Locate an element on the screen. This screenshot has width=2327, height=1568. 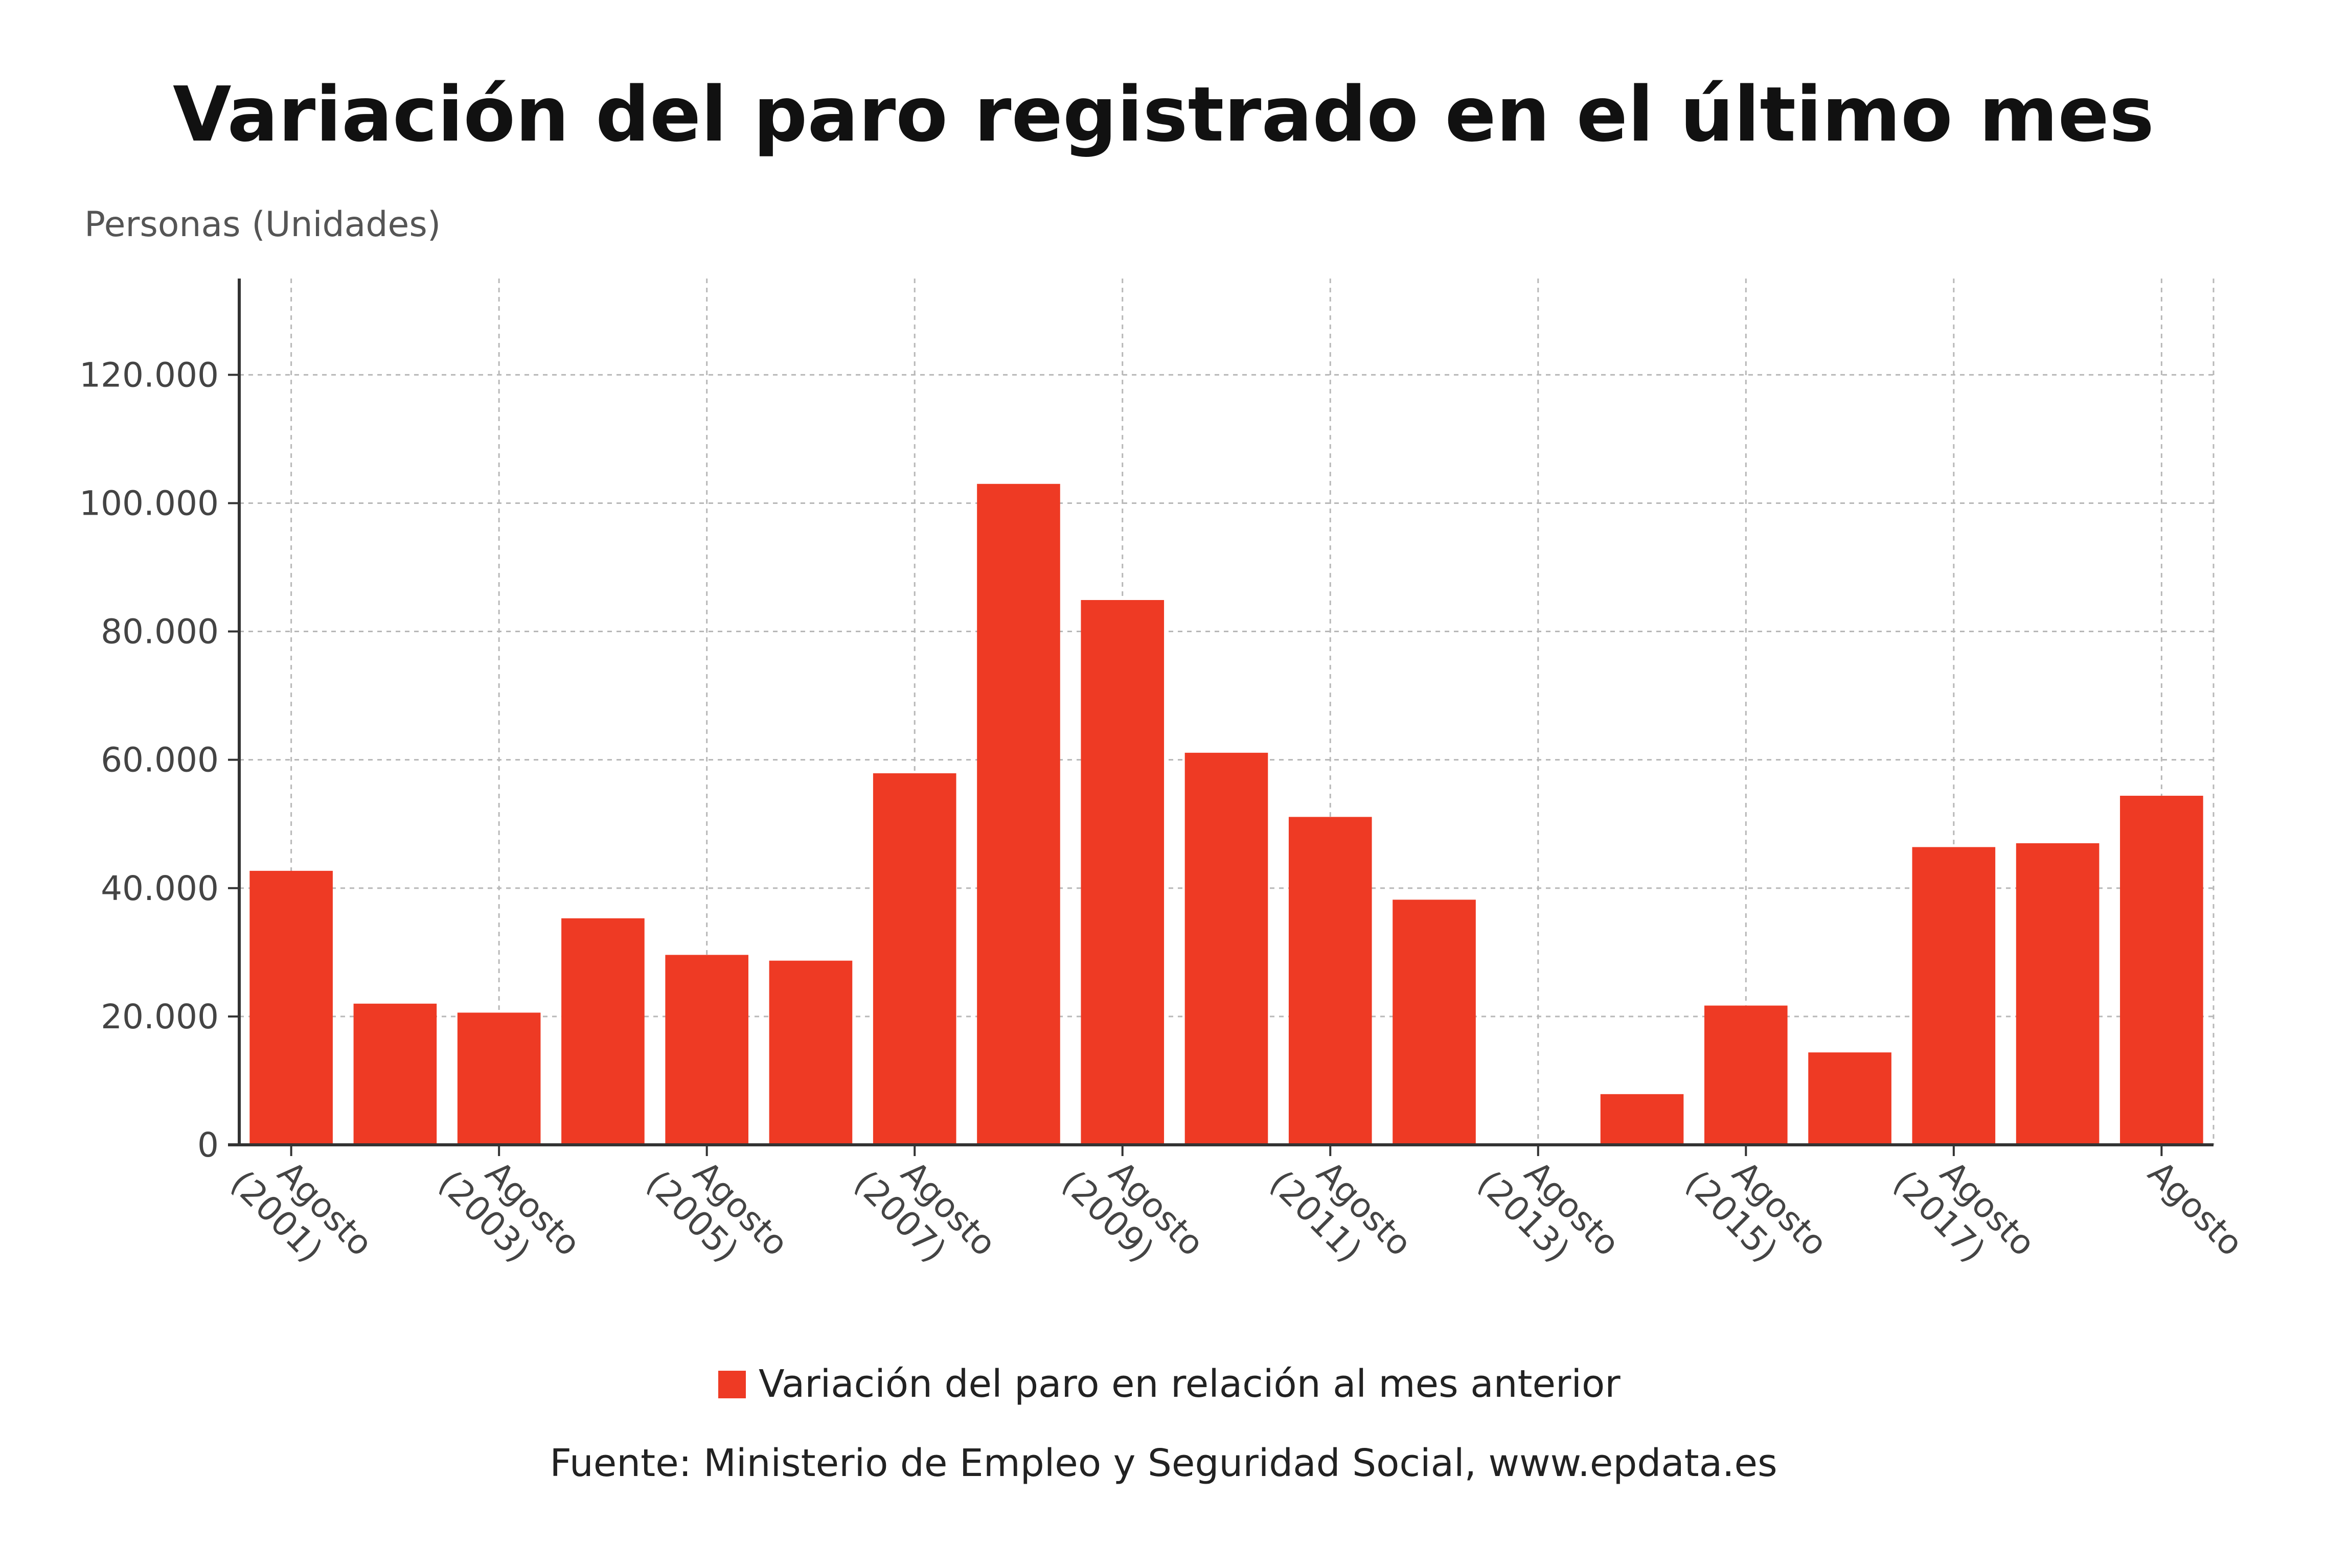
y-axis-label: Personas (Unidades) is located at coordinates (262, 225).